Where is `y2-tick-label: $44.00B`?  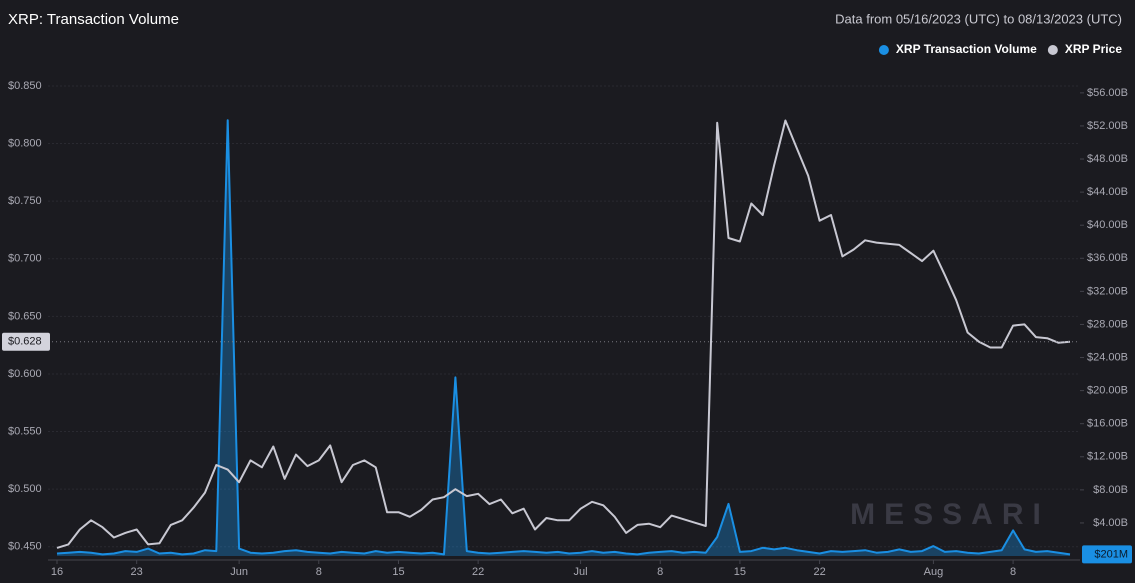 y2-tick-label: $44.00B is located at coordinates (1107, 192).